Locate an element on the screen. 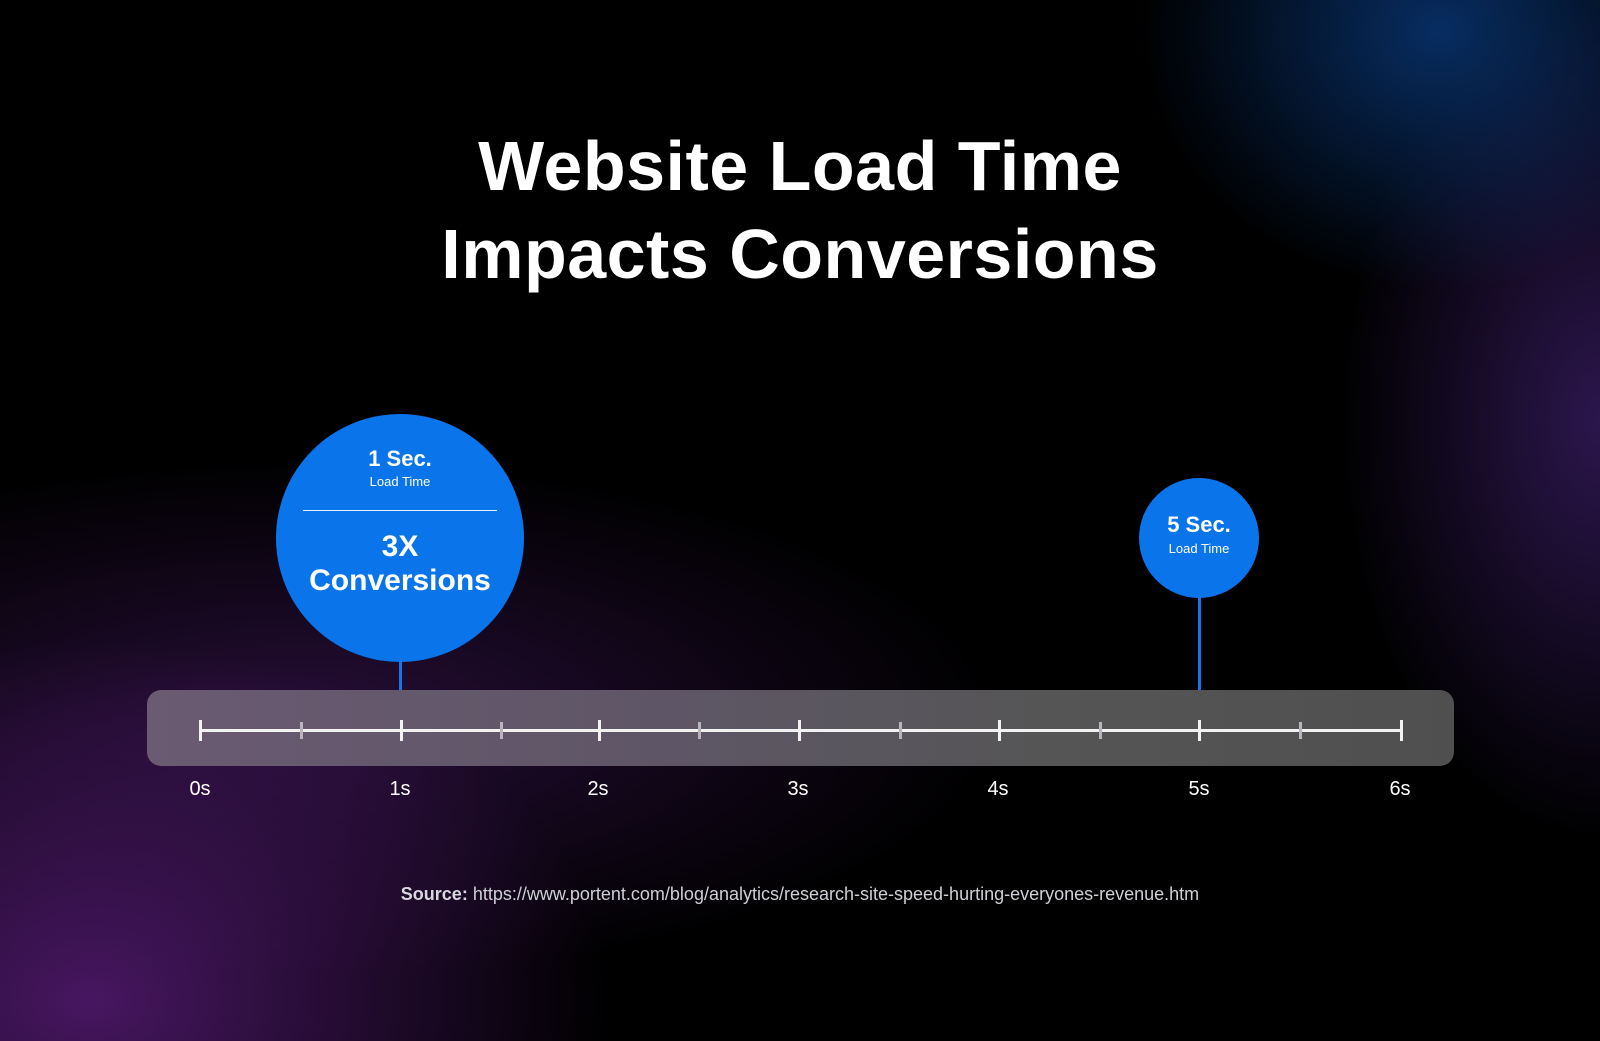  tick-label-2s: 2s is located at coordinates (598, 789).